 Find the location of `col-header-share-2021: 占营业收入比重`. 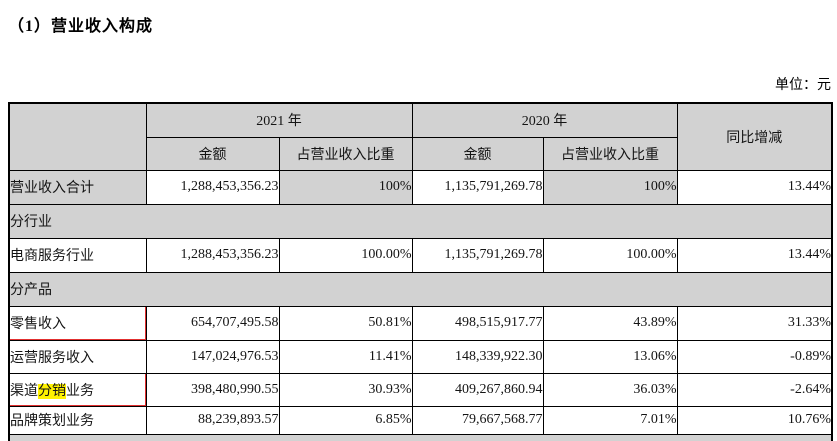

col-header-share-2021: 占营业收入比重 is located at coordinates (345, 153).